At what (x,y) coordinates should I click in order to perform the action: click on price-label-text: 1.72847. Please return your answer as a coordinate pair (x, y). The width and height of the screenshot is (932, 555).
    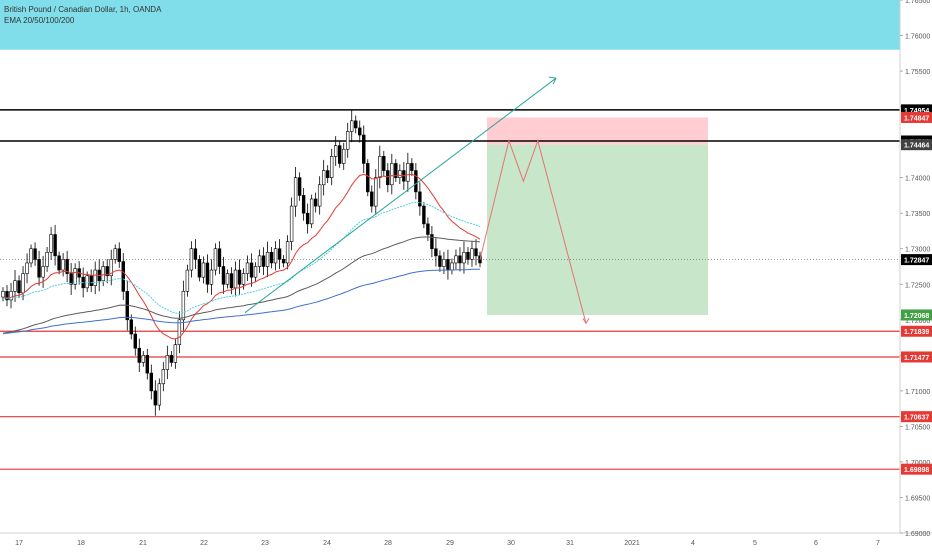
    Looking at the image, I should click on (916, 261).